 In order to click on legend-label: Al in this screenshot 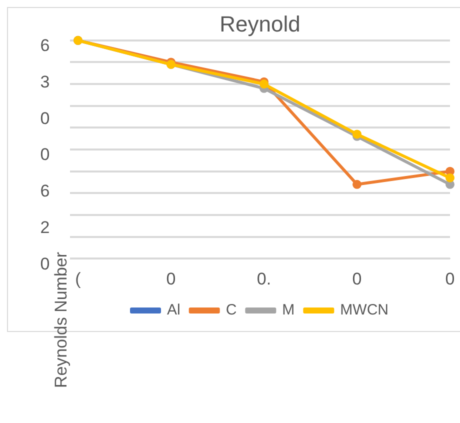, I will do `click(173, 310)`.